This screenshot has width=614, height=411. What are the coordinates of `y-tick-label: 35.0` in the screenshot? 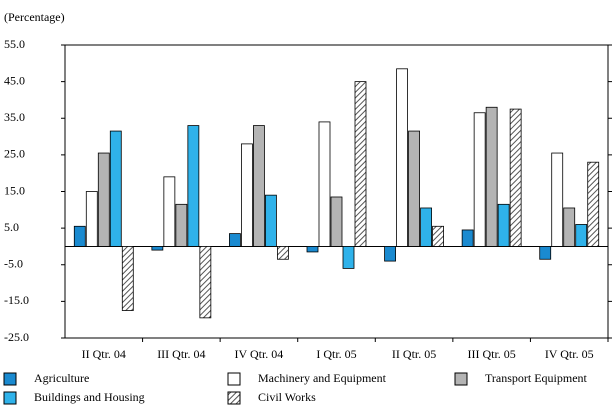 It's located at (14, 117).